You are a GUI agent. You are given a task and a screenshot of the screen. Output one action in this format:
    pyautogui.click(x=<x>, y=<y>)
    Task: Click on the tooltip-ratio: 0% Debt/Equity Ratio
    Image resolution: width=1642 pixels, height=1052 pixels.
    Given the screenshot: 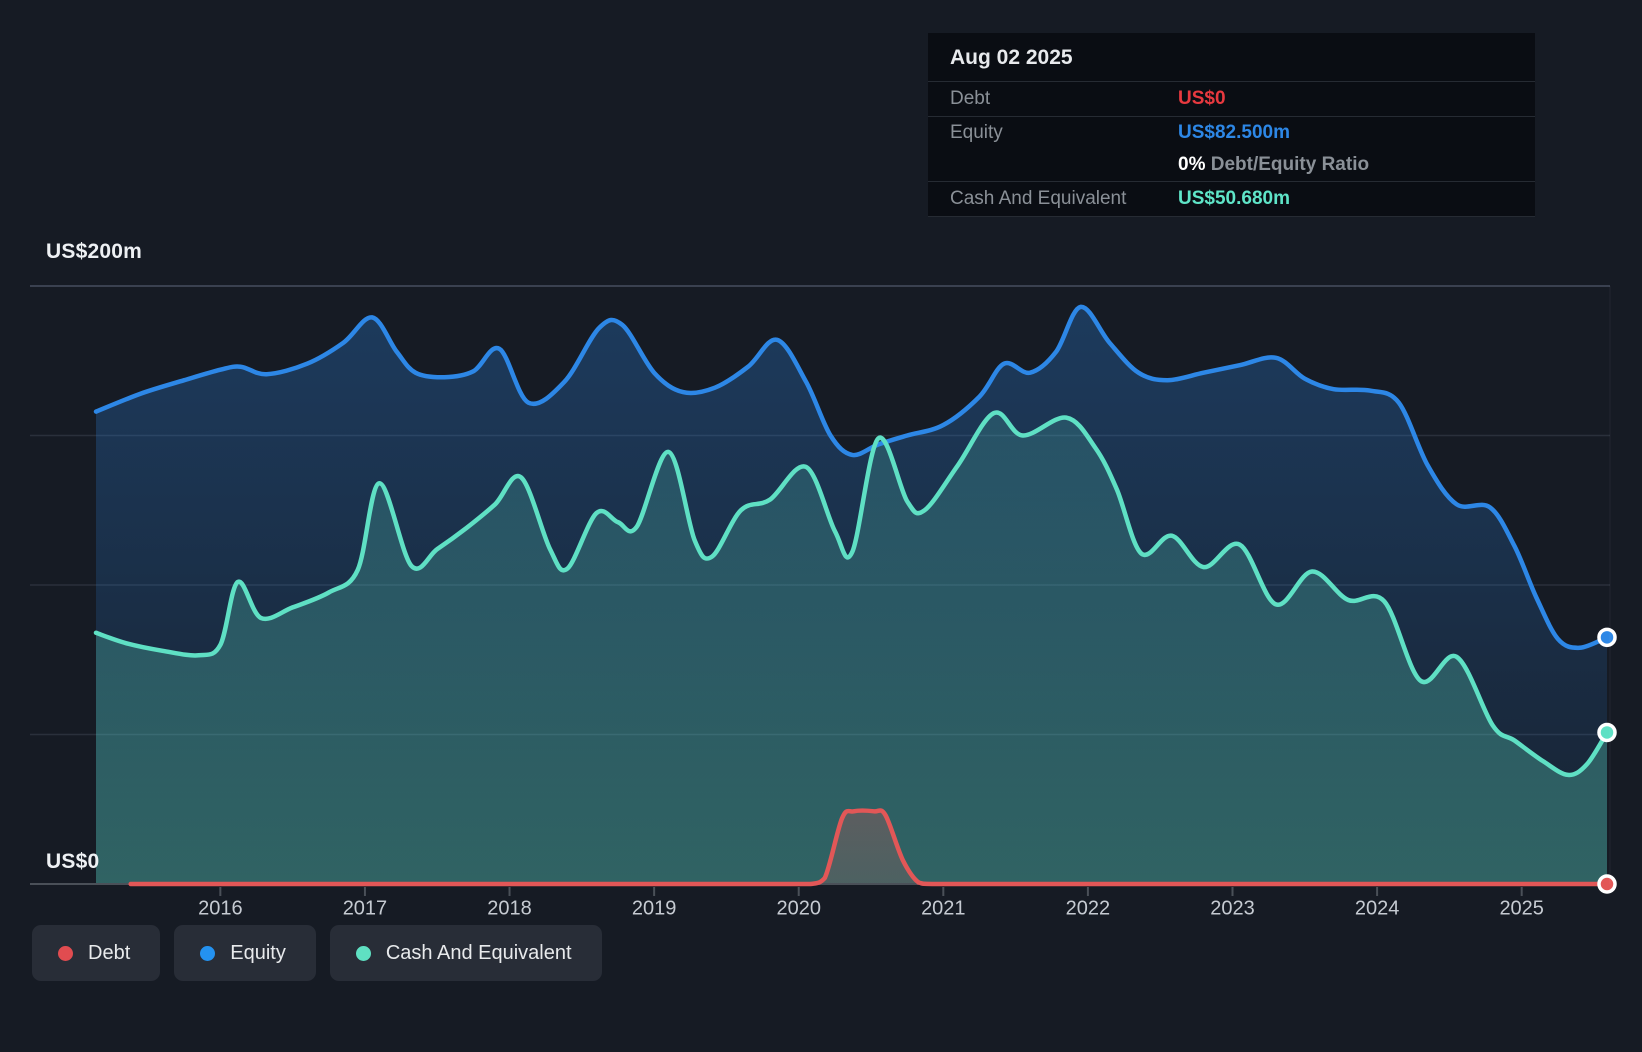 What is the action you would take?
    pyautogui.click(x=1273, y=165)
    